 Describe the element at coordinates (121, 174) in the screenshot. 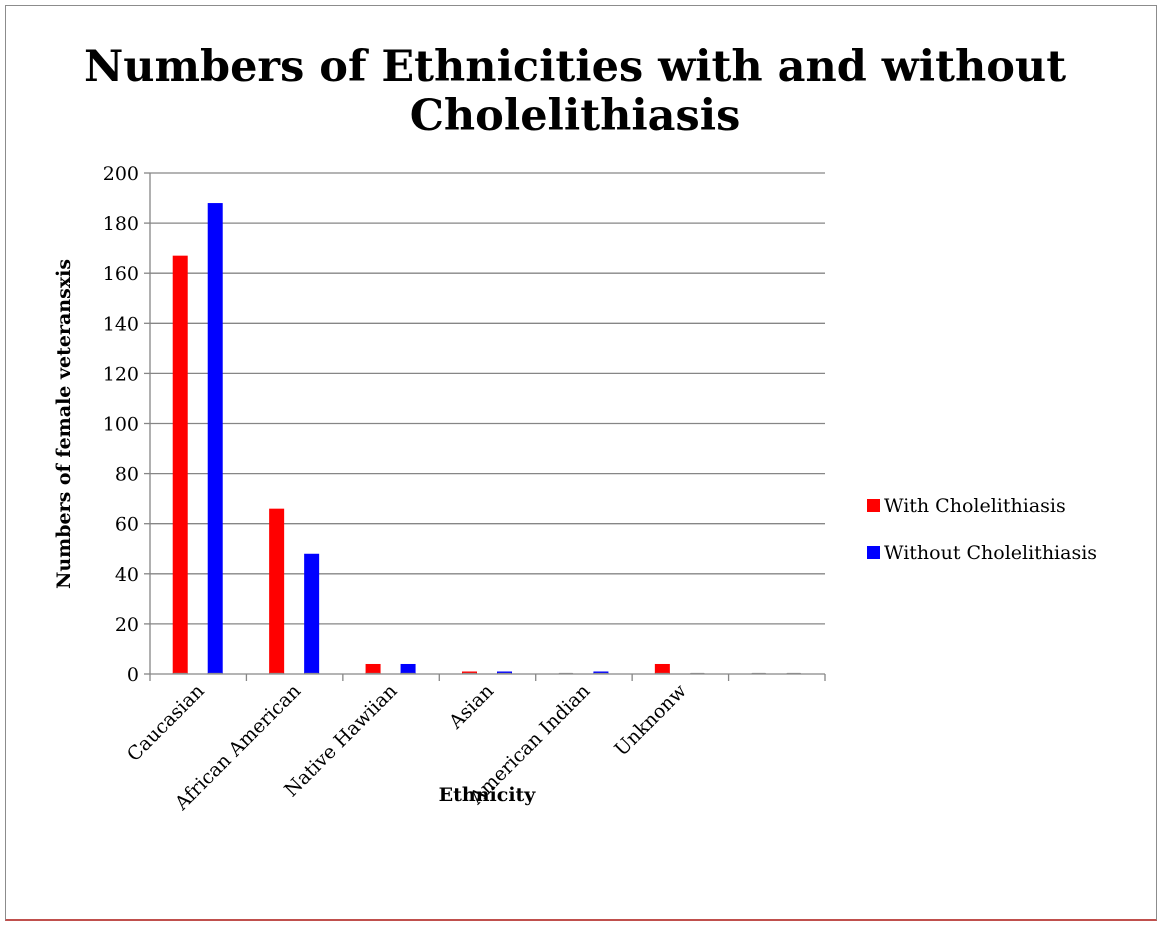

I see `y-tick-label: 200` at that location.